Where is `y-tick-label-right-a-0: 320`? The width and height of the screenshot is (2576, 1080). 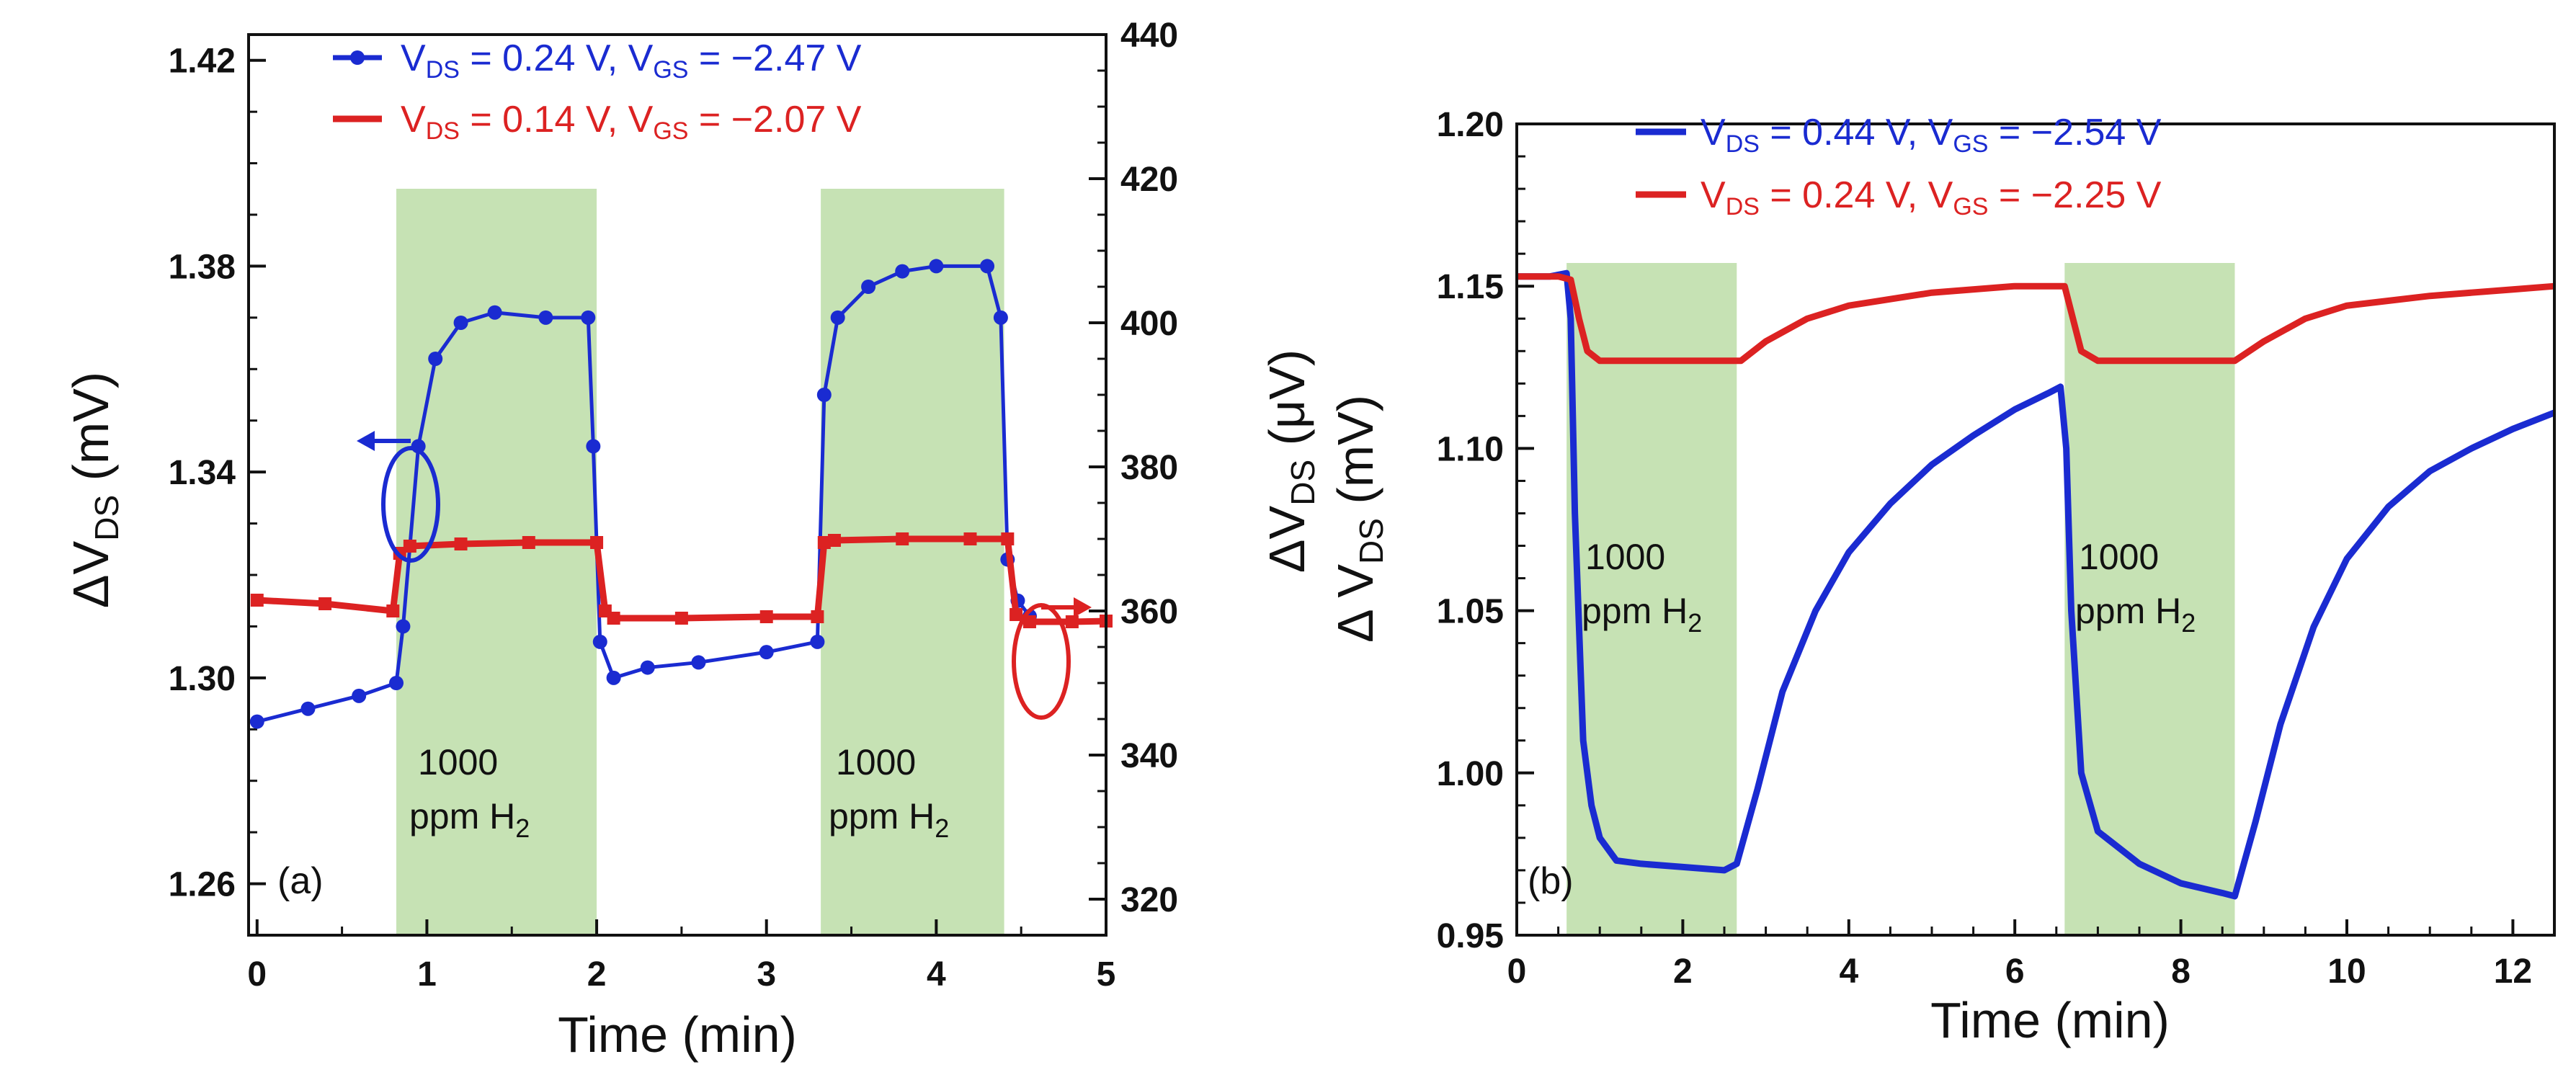
y-tick-label-right-a-0: 320 is located at coordinates (1149, 900).